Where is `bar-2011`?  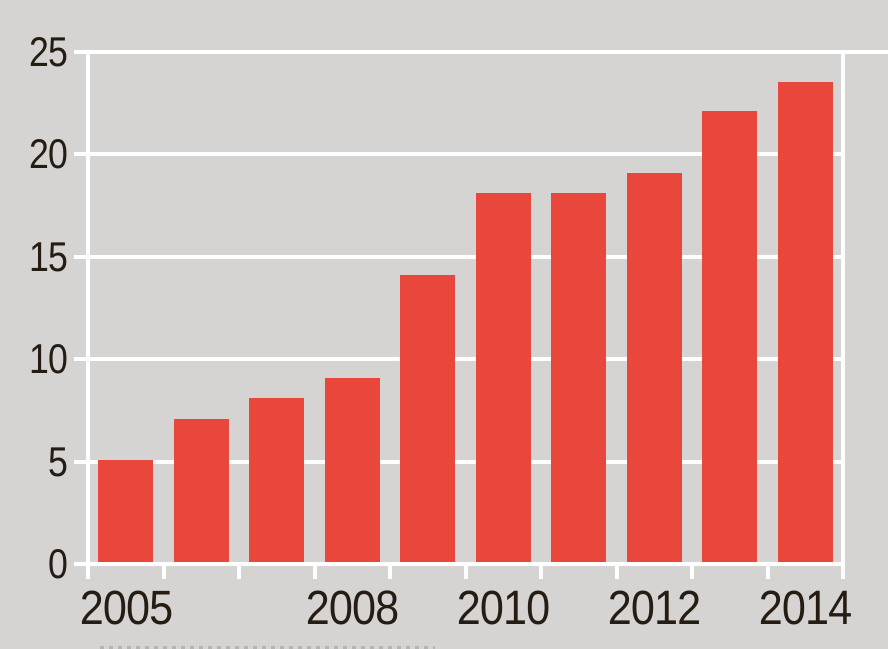 bar-2011 is located at coordinates (579, 377).